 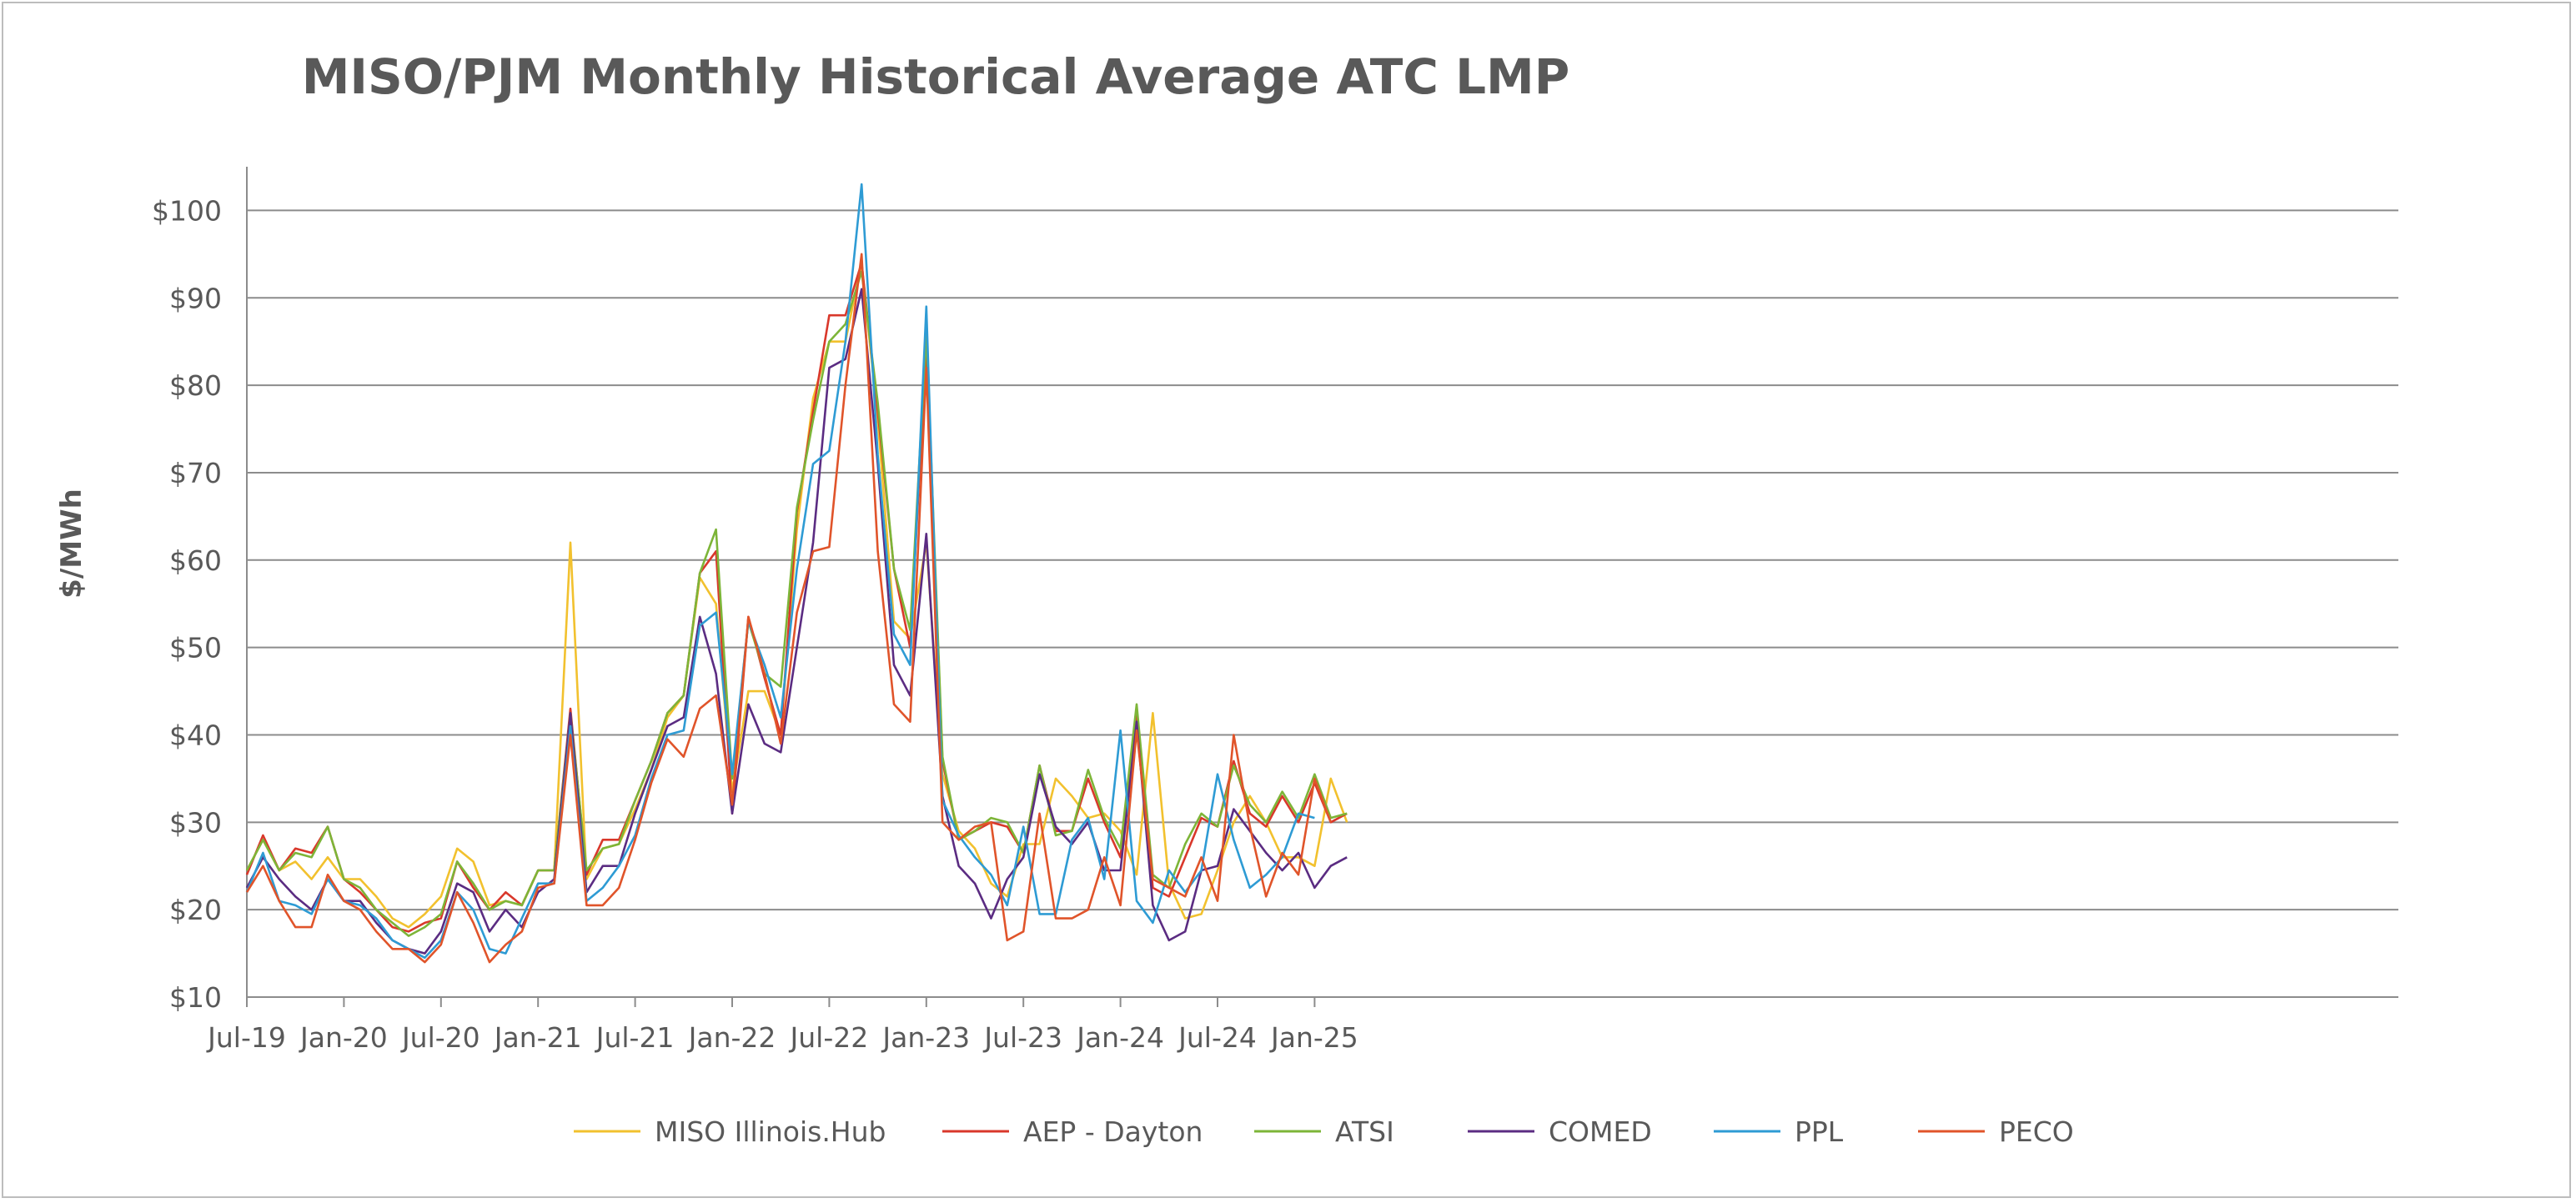 I want to click on y-tick-label: $60, so click(x=195, y=560).